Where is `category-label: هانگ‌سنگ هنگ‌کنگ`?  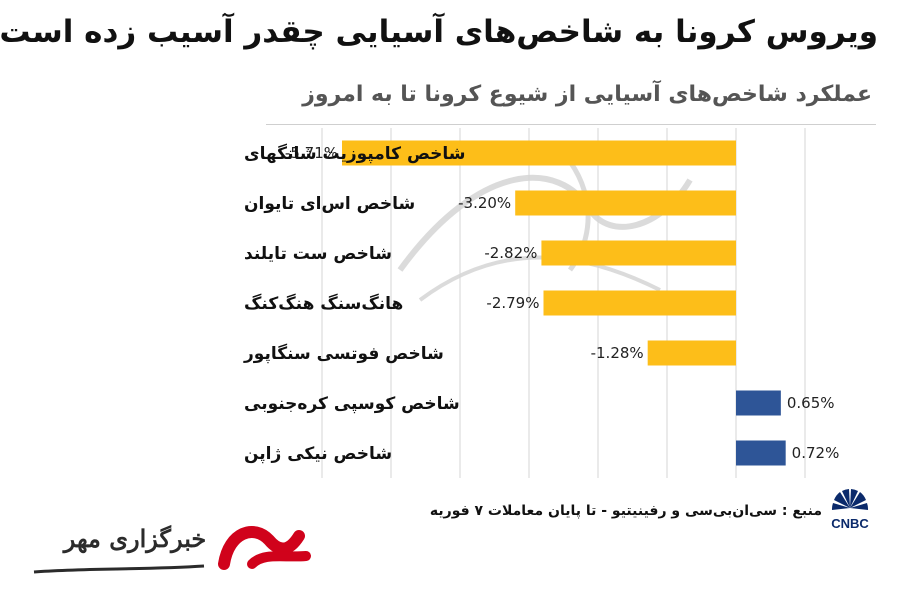 category-label: هانگ‌سنگ هنگ‌کنگ is located at coordinates (323, 303).